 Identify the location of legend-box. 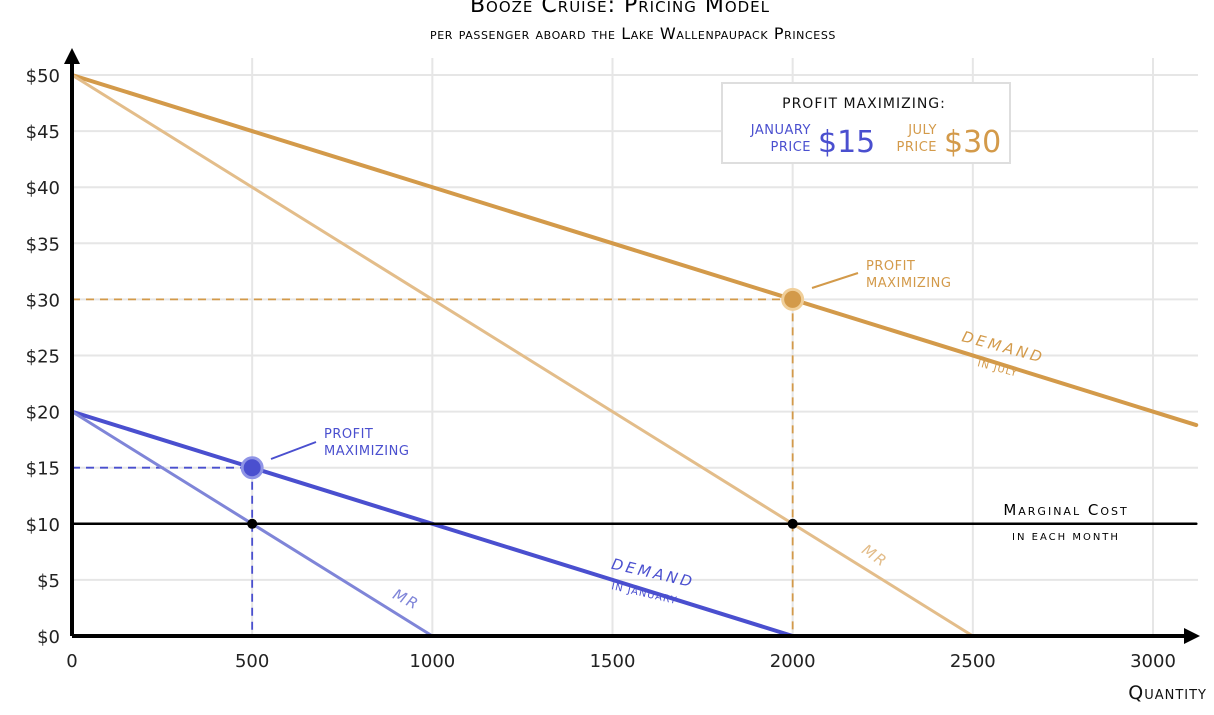
(866, 123).